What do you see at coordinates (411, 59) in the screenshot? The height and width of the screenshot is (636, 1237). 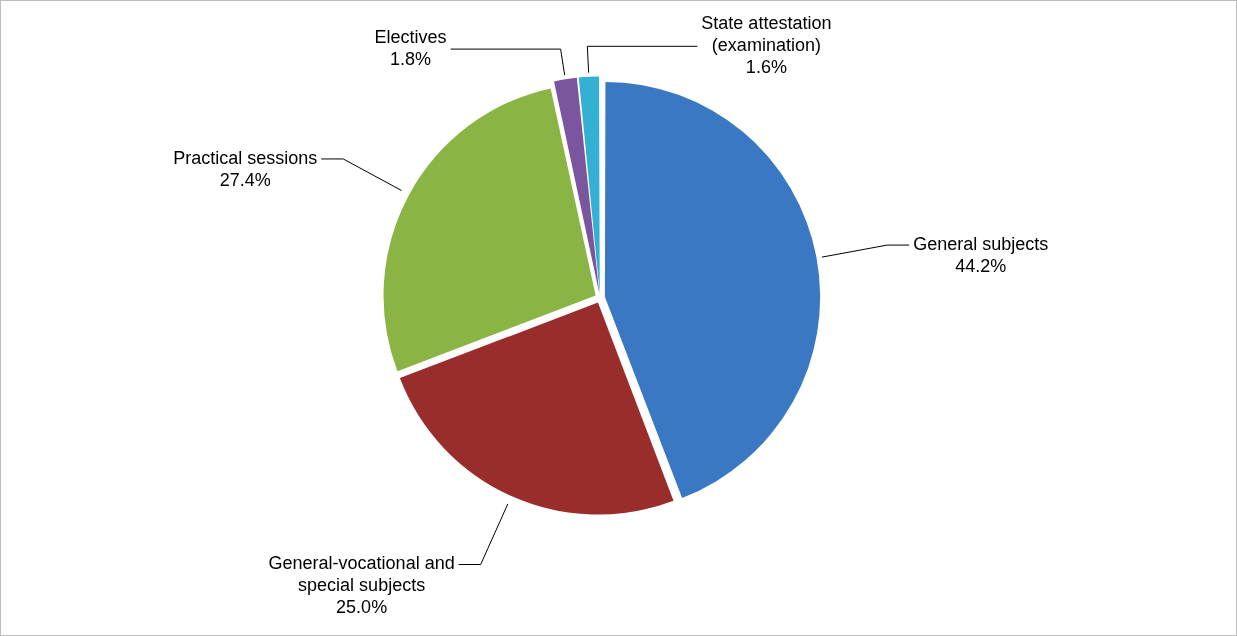 I see `data-label: 1.8%` at bounding box center [411, 59].